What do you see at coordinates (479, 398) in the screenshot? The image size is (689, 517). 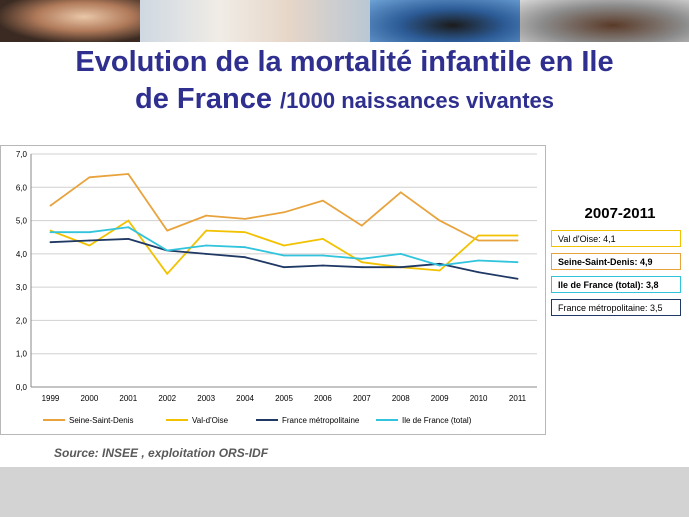 I see `x-tick-label: 2010` at bounding box center [479, 398].